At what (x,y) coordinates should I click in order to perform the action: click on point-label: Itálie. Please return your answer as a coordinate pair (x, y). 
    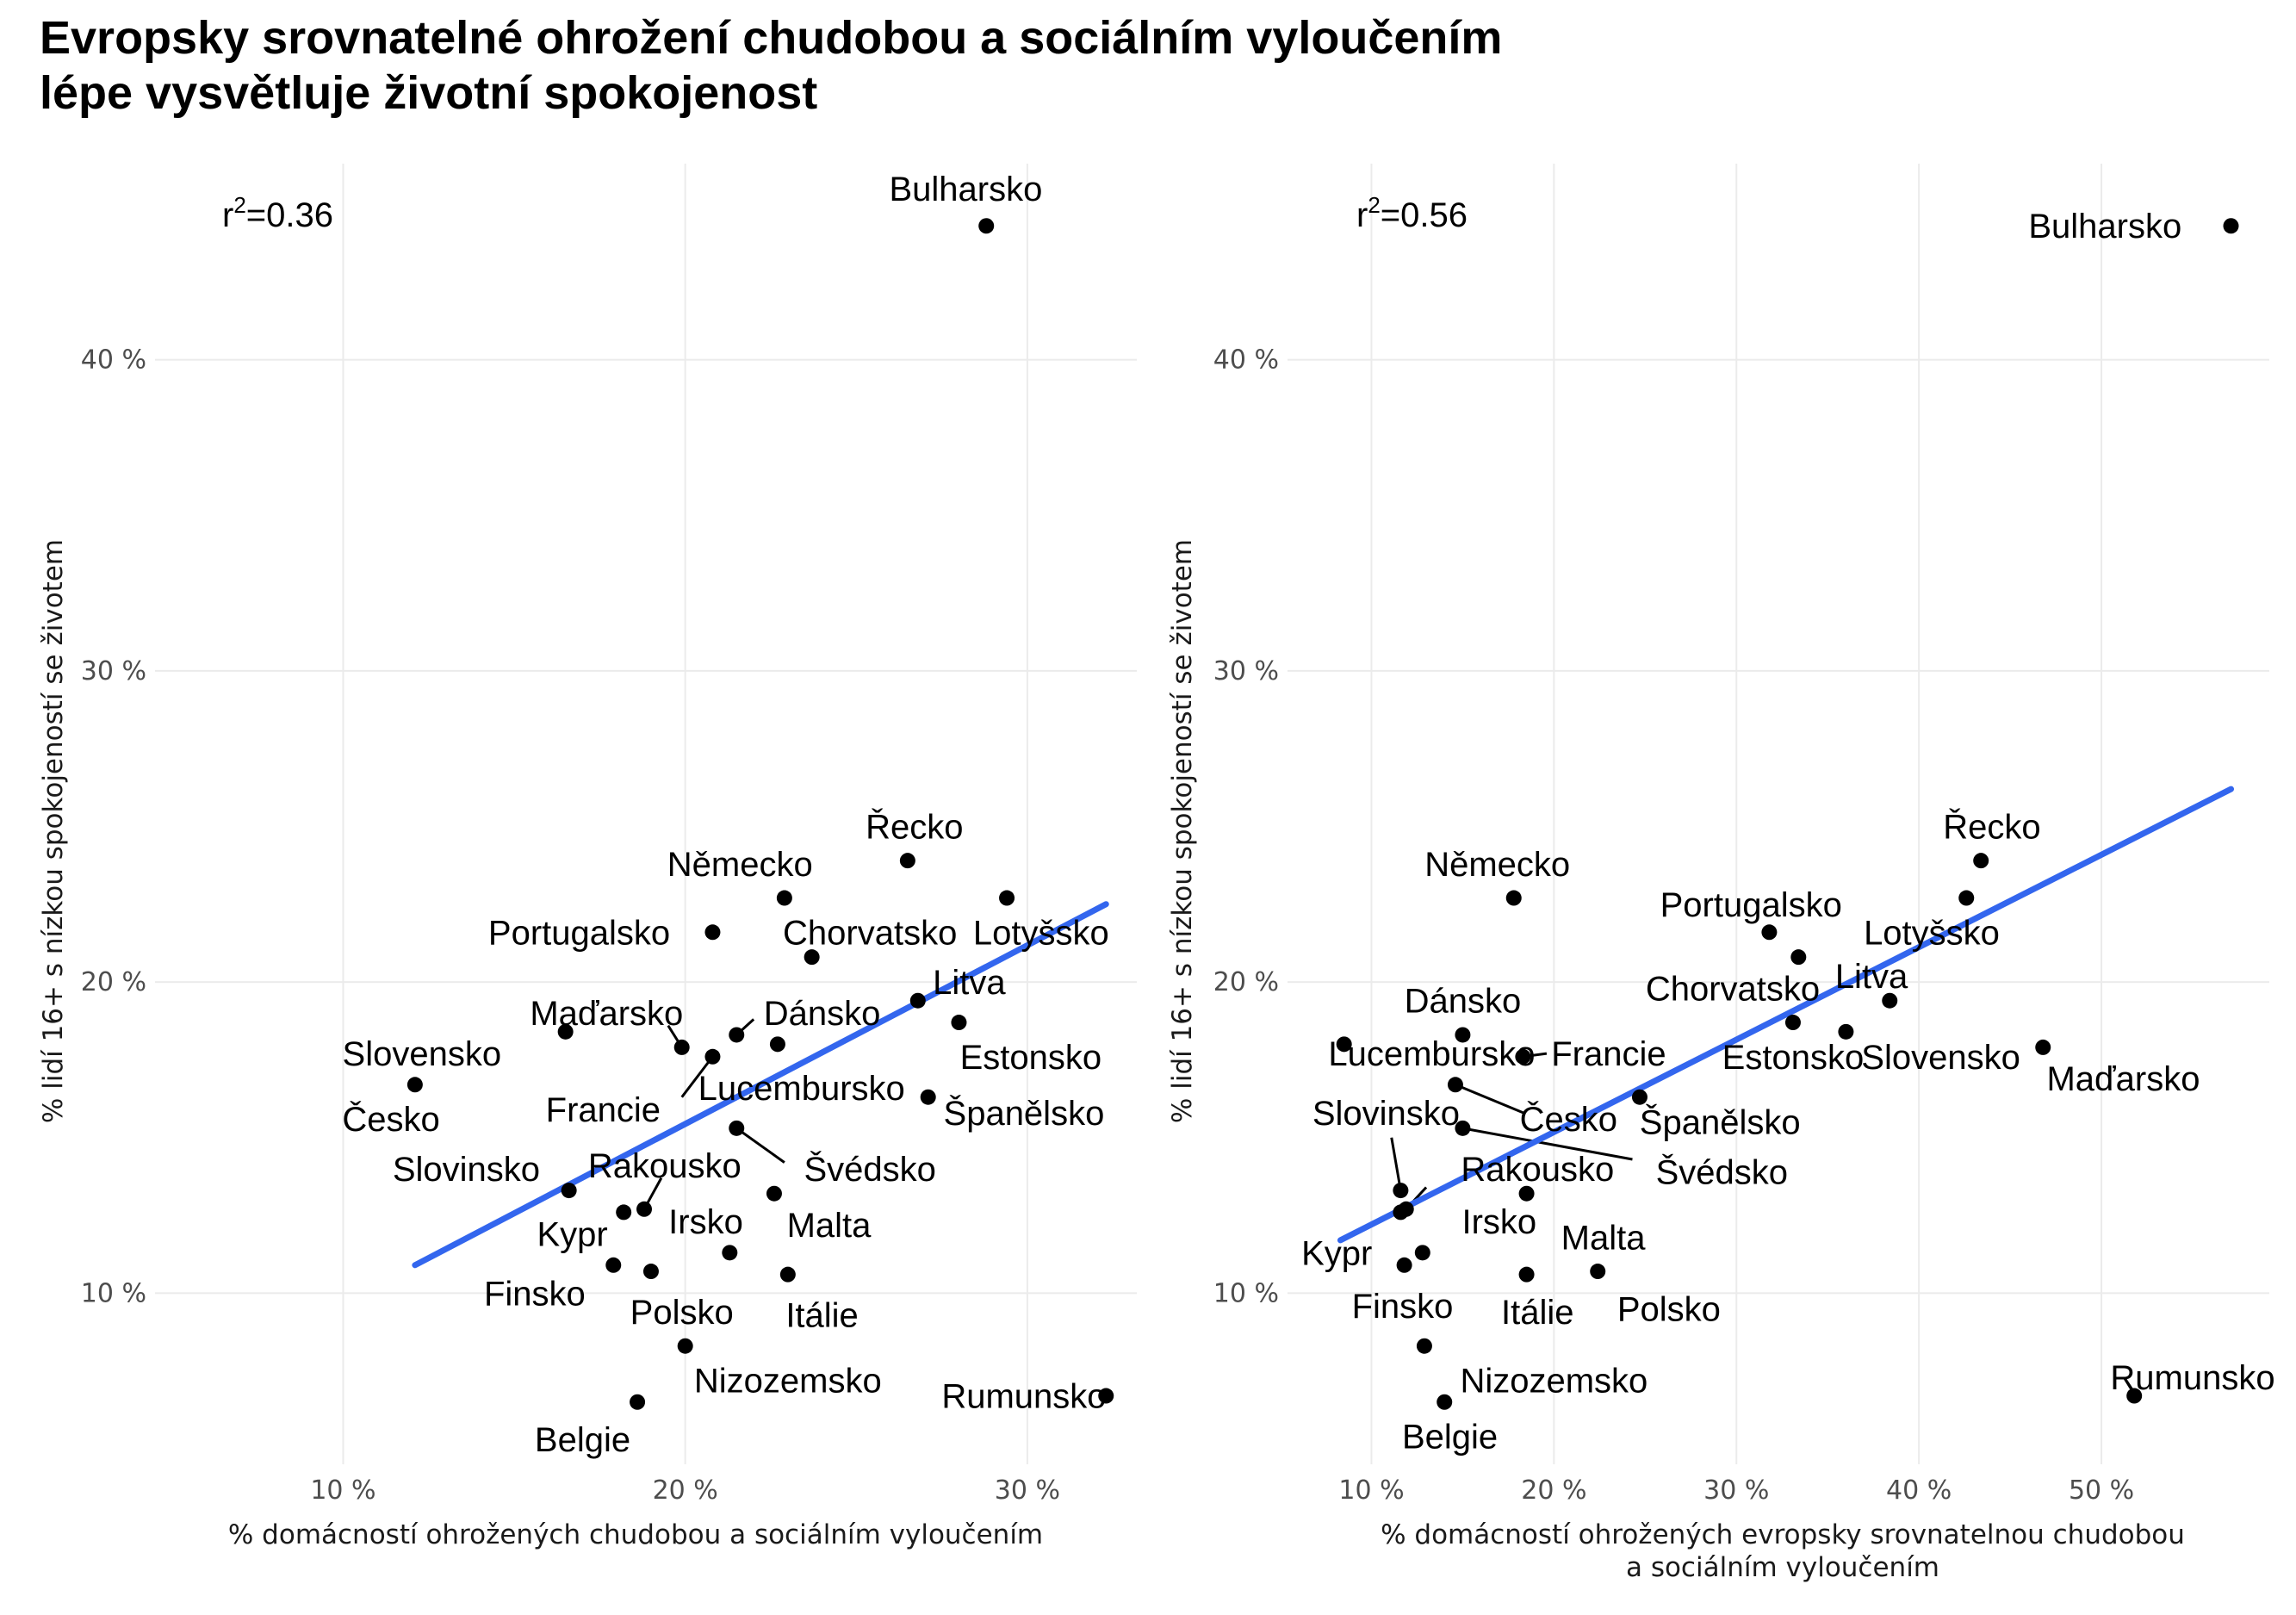
    Looking at the image, I should click on (822, 1316).